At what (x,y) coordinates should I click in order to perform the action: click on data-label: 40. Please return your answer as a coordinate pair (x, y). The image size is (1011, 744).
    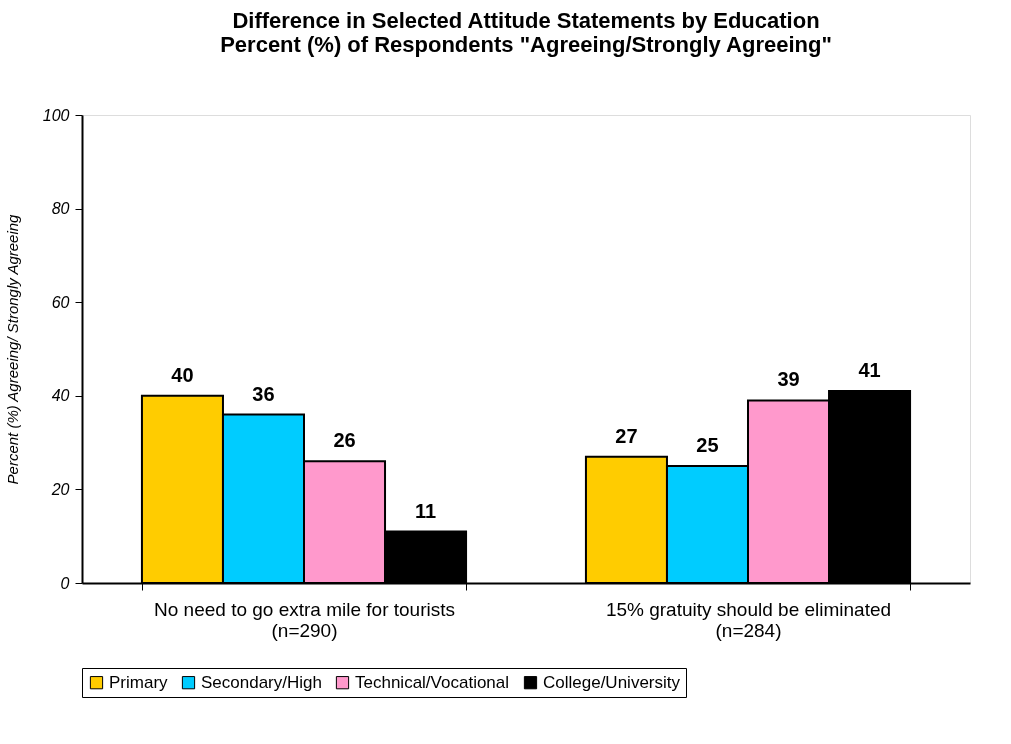
    Looking at the image, I should click on (182, 374).